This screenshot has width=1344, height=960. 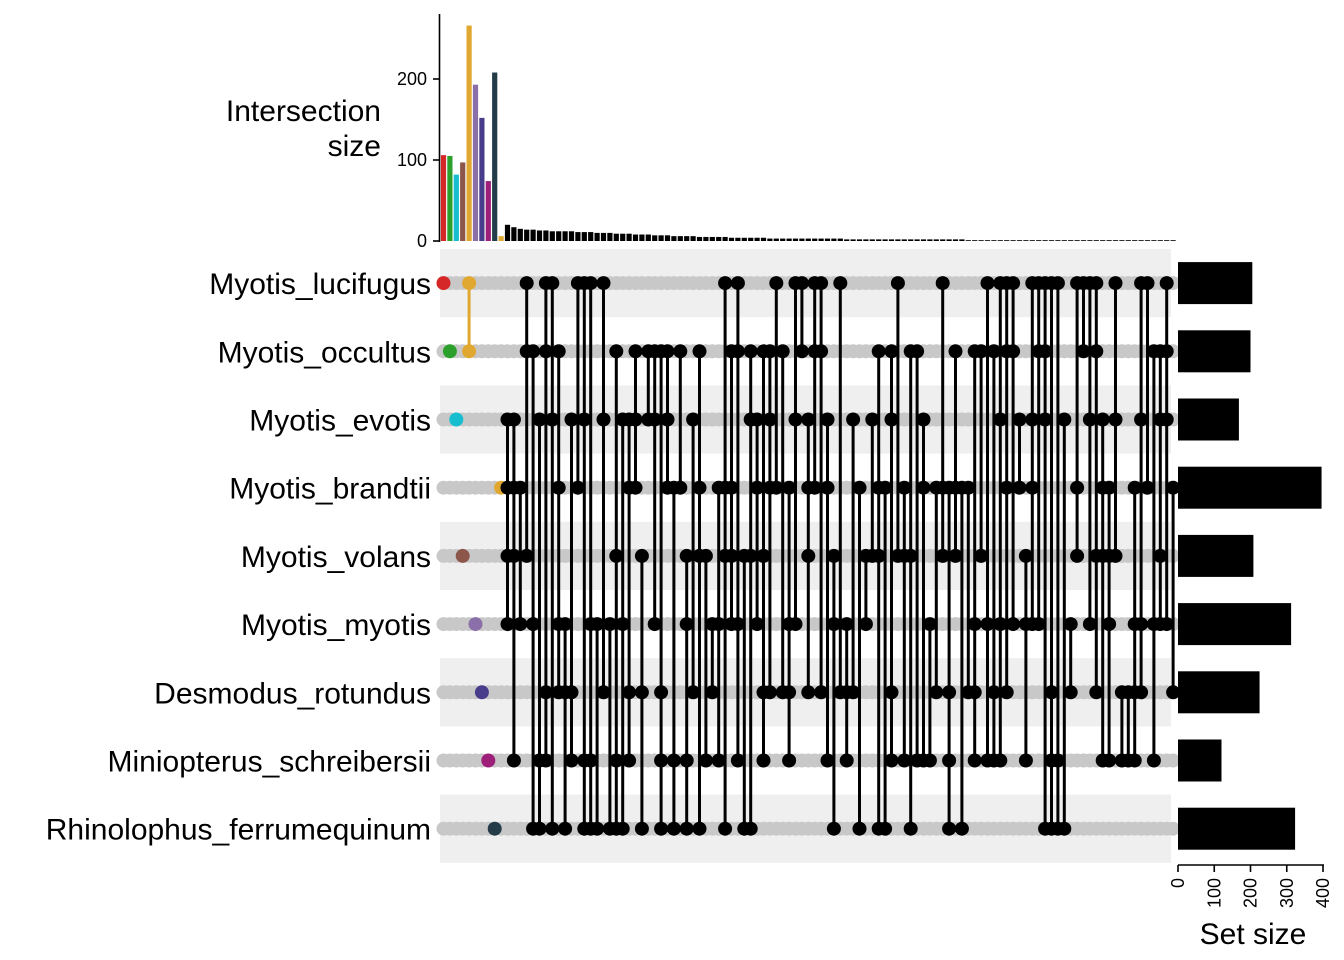 What do you see at coordinates (354, 146) in the screenshot?
I see `intersection-axis-title: size` at bounding box center [354, 146].